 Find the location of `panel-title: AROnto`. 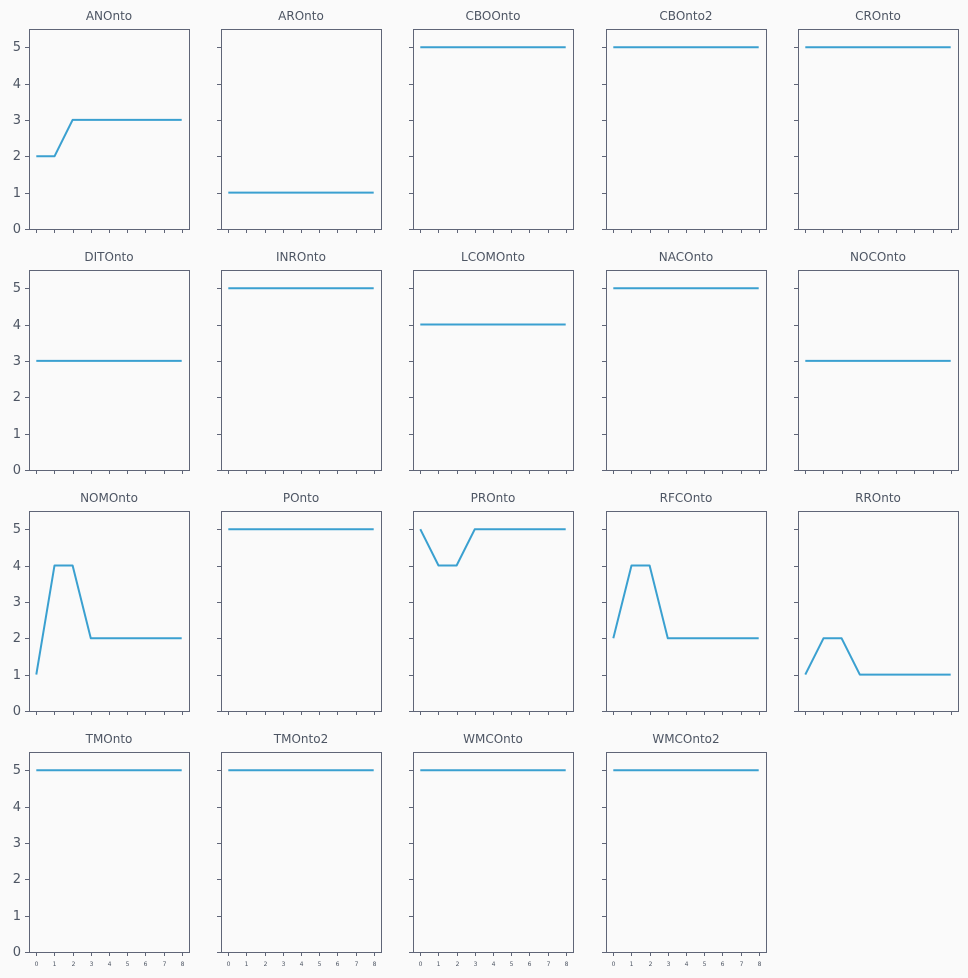

panel-title: AROnto is located at coordinates (301, 16).